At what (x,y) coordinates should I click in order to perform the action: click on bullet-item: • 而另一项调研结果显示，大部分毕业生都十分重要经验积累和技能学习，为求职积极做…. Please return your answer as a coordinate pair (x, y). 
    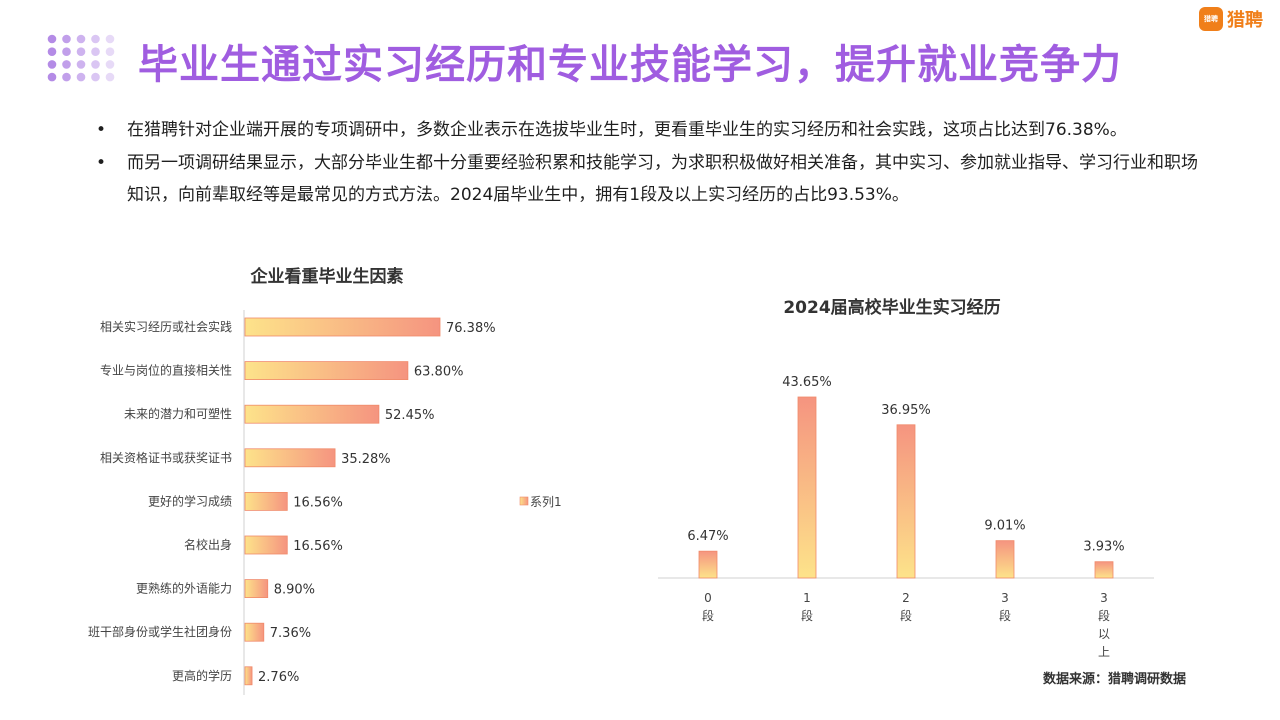
    Looking at the image, I should click on (651, 179).